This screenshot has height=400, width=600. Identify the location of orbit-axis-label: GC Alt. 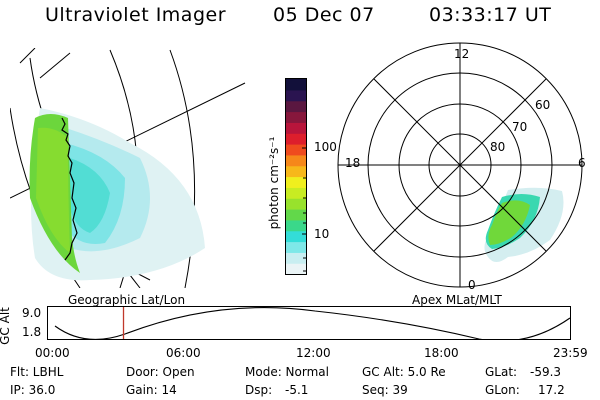
(6, 326).